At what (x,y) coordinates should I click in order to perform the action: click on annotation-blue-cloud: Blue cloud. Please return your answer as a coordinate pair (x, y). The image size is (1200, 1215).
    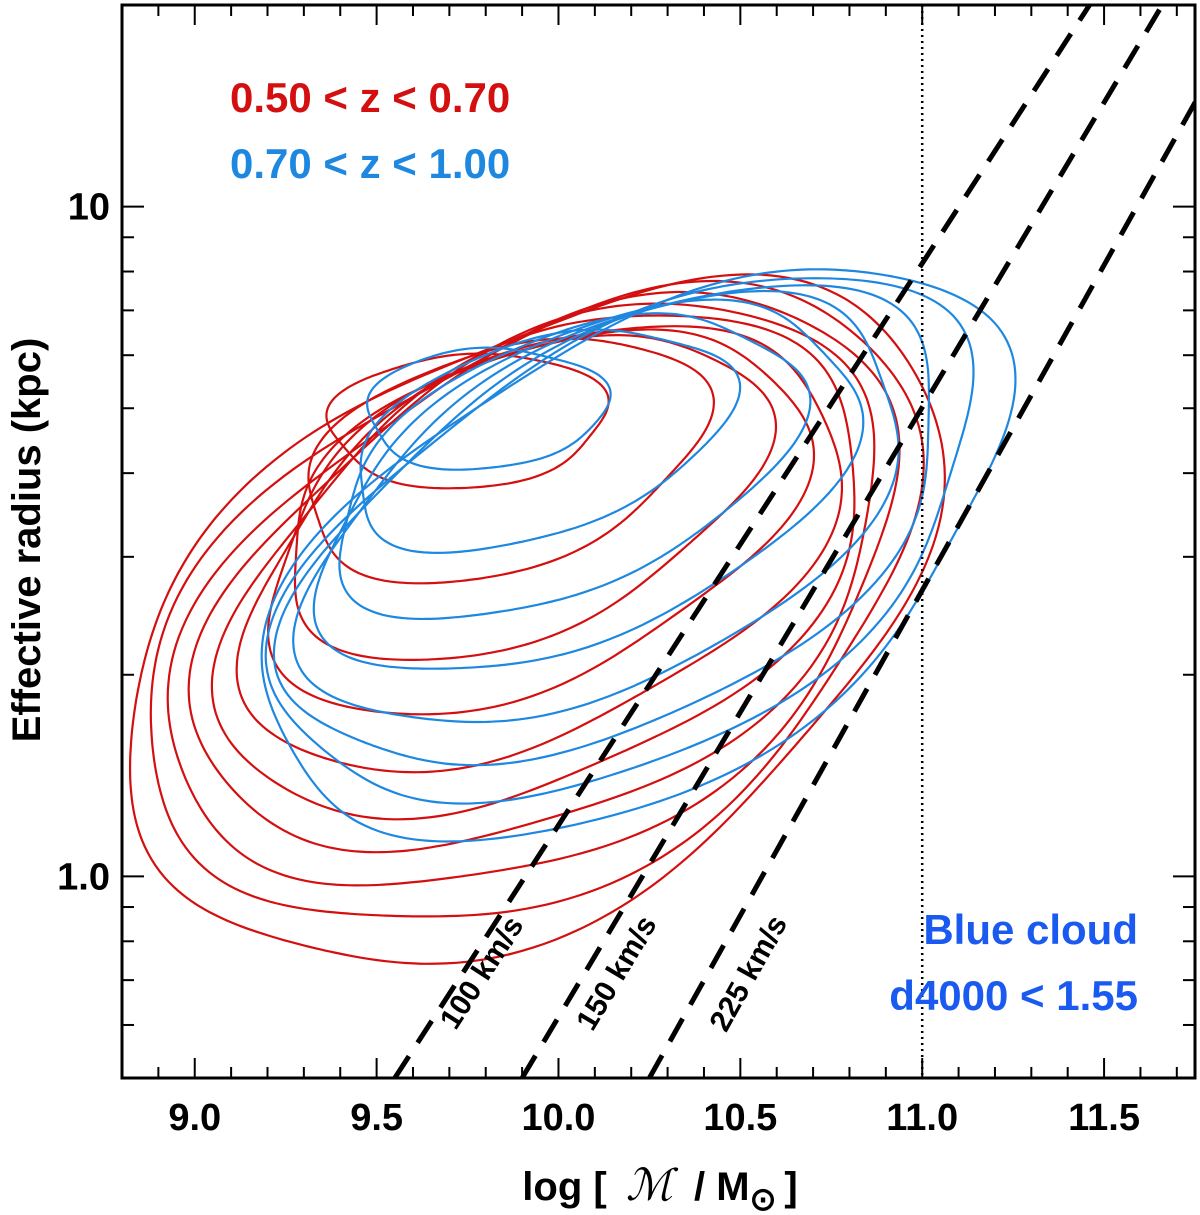
    Looking at the image, I should click on (1030, 929).